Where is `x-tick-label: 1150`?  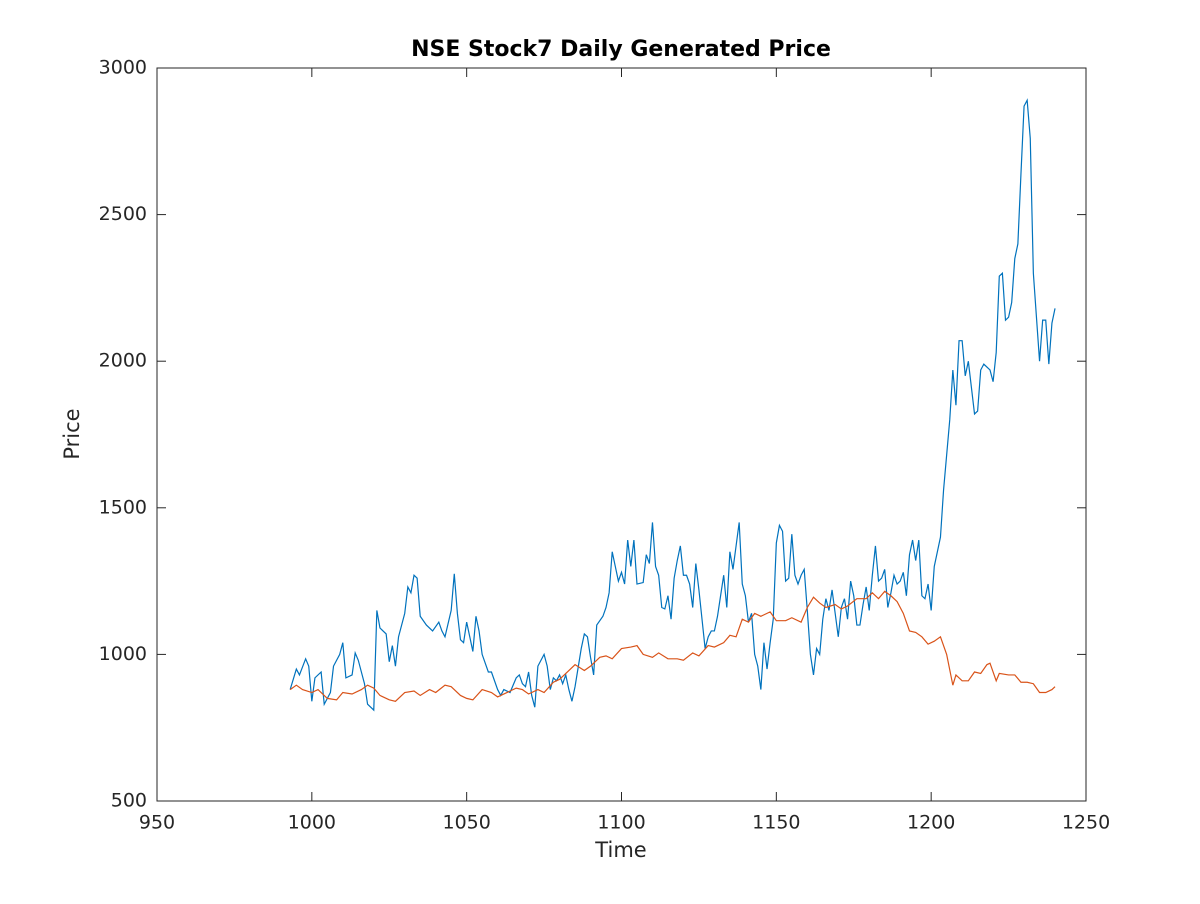 x-tick-label: 1150 is located at coordinates (776, 823).